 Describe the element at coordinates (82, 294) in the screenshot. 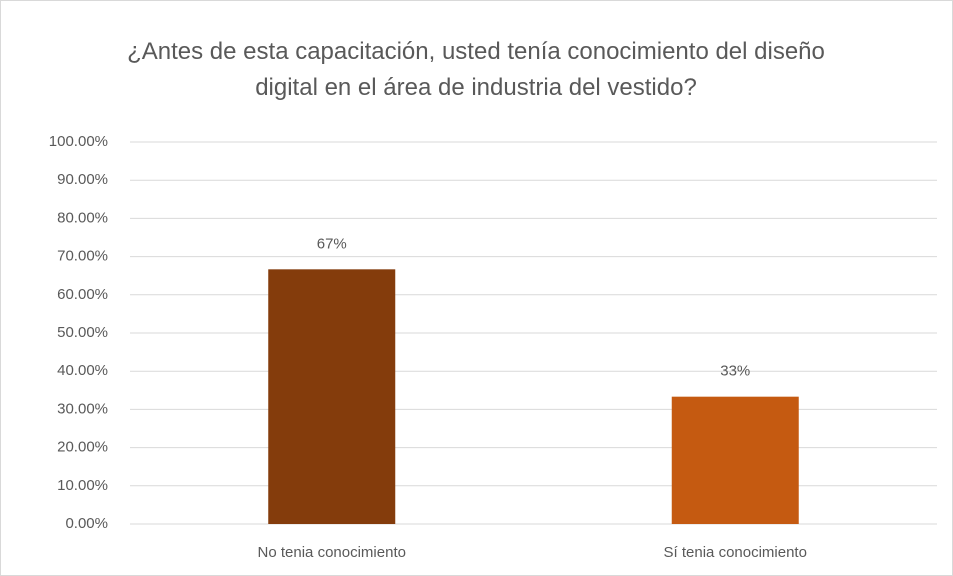

I see `y-tick-label: 60.00%` at that location.